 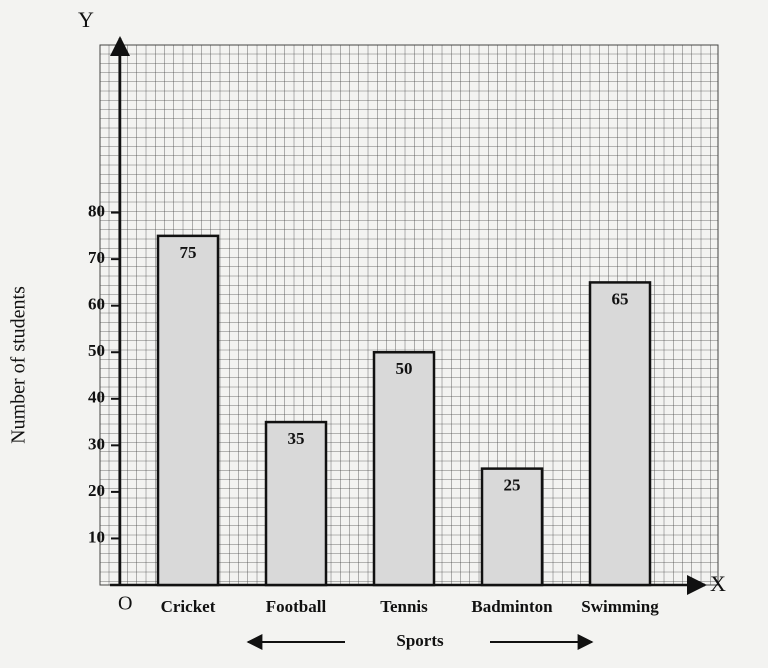 What do you see at coordinates (96, 536) in the screenshot?
I see `y-tick-label: 10` at bounding box center [96, 536].